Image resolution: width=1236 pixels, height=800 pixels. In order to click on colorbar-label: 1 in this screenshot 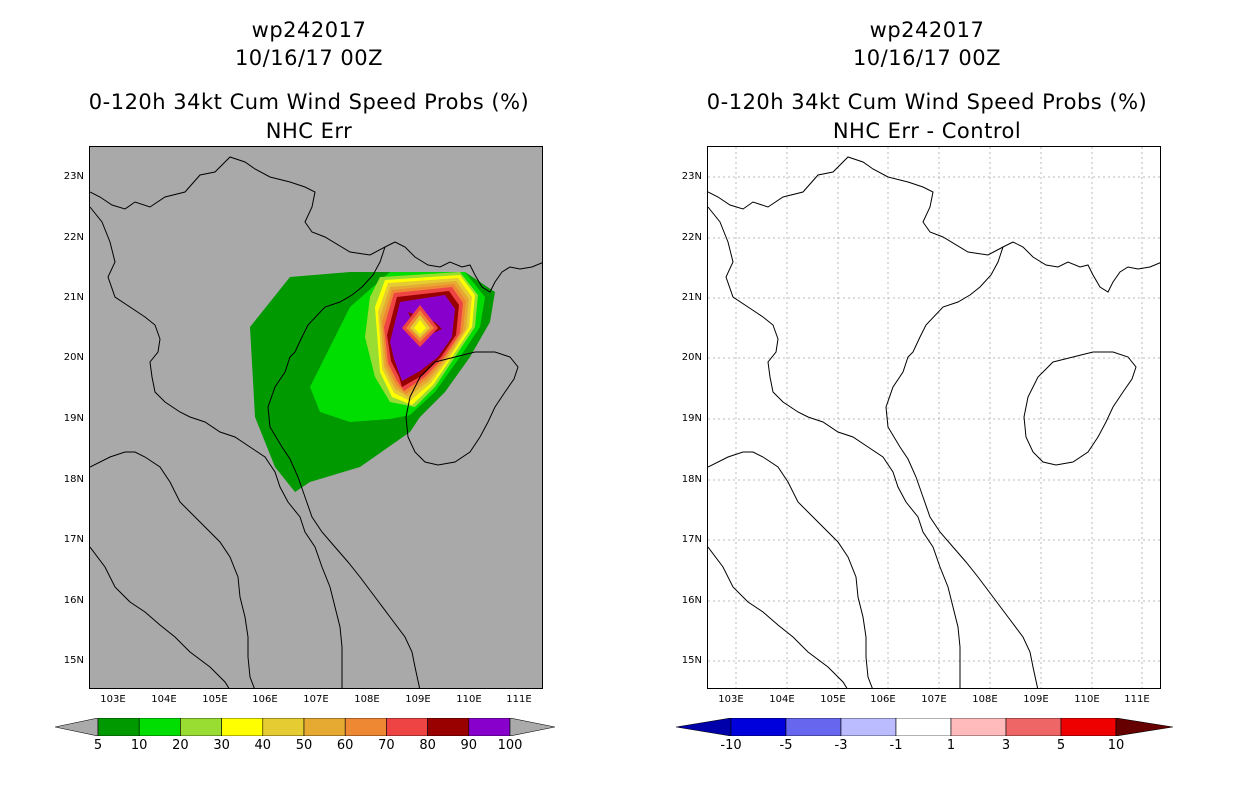, I will do `click(951, 745)`.